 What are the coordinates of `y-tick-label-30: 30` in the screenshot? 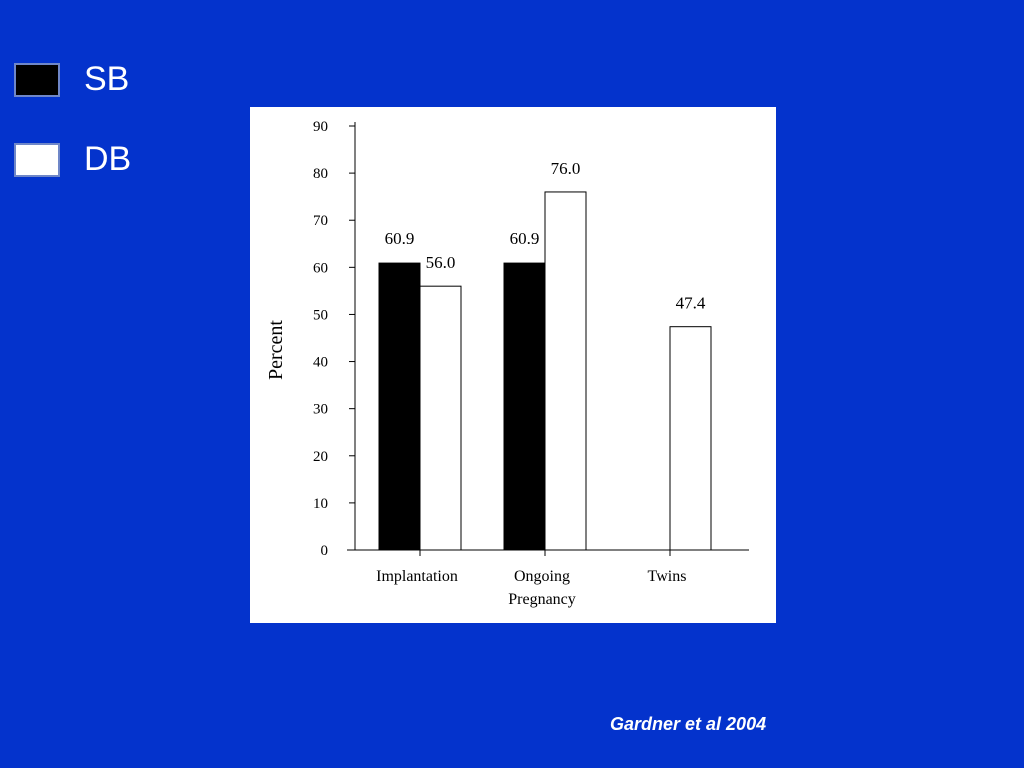 It's located at (320, 410).